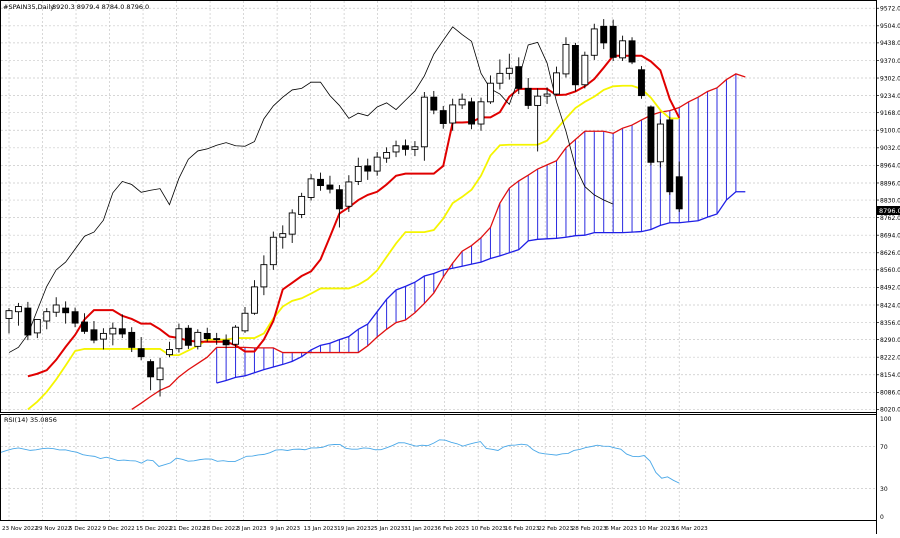 This screenshot has height=538, width=900. Describe the element at coordinates (890, 340) in the screenshot. I see `price-tick-label: 8290.0` at that location.